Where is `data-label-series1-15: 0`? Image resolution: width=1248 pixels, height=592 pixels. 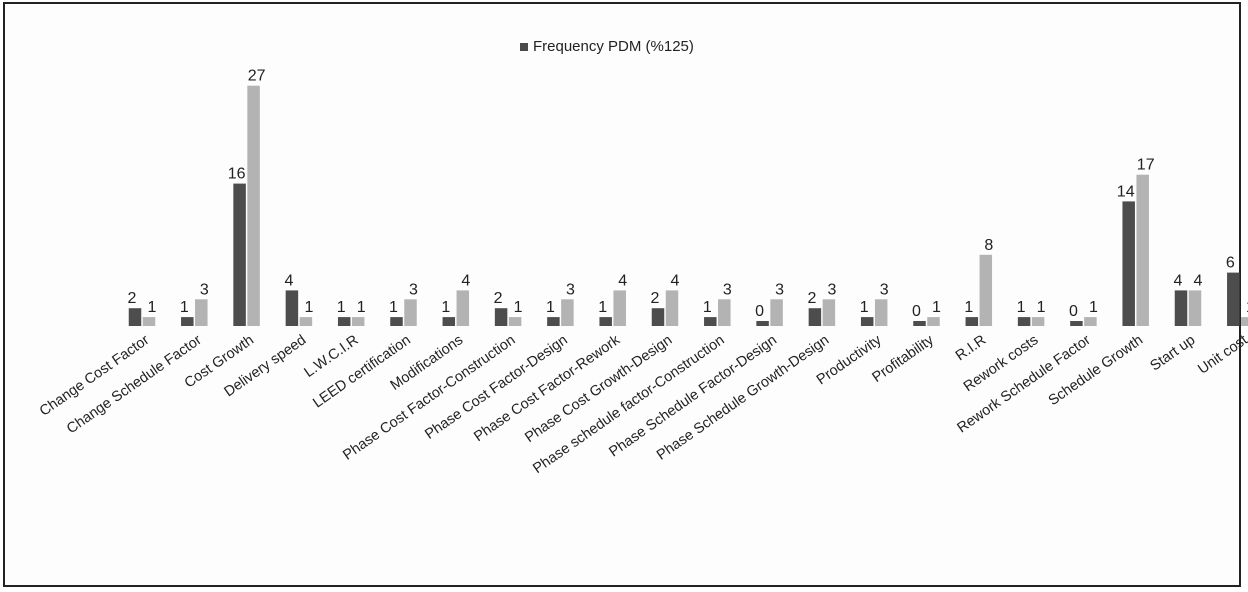
data-label-series1-15: 0 is located at coordinates (916, 311).